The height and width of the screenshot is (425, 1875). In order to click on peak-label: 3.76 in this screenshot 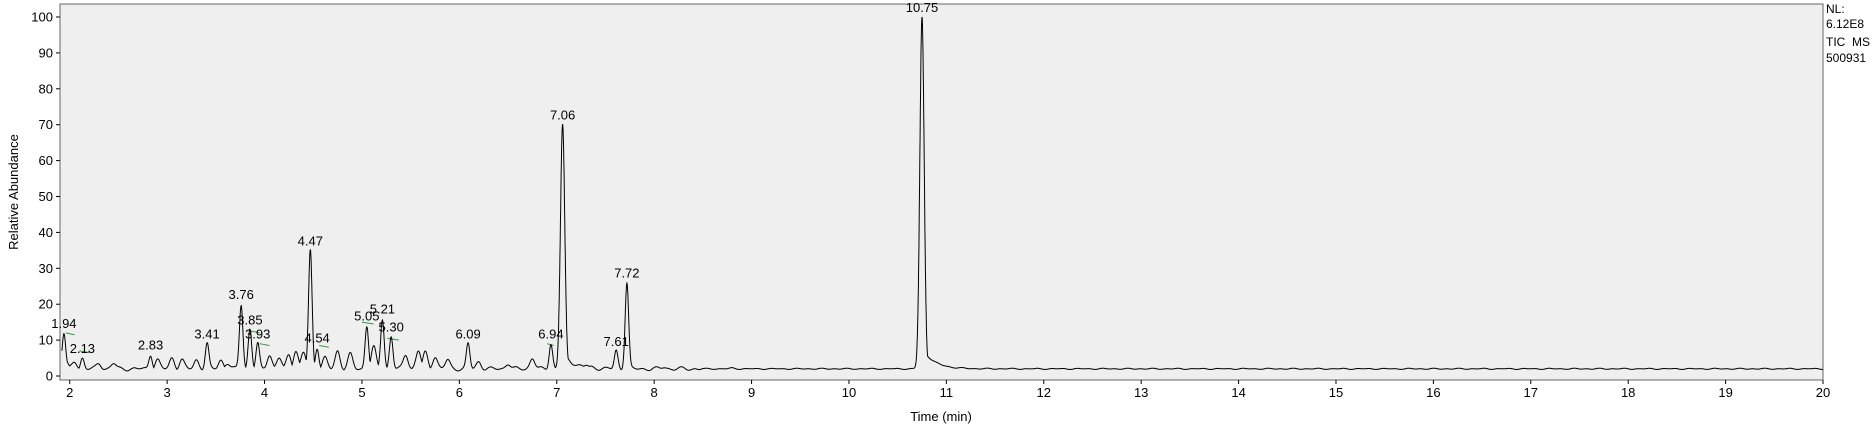, I will do `click(241, 294)`.